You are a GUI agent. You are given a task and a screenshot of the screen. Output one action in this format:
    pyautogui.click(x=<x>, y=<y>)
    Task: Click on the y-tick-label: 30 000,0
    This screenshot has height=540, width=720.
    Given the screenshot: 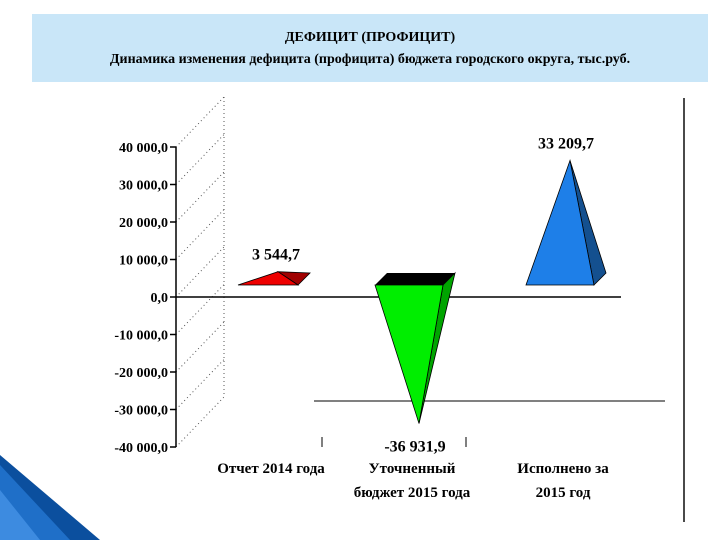 What is the action you would take?
    pyautogui.click(x=143, y=186)
    